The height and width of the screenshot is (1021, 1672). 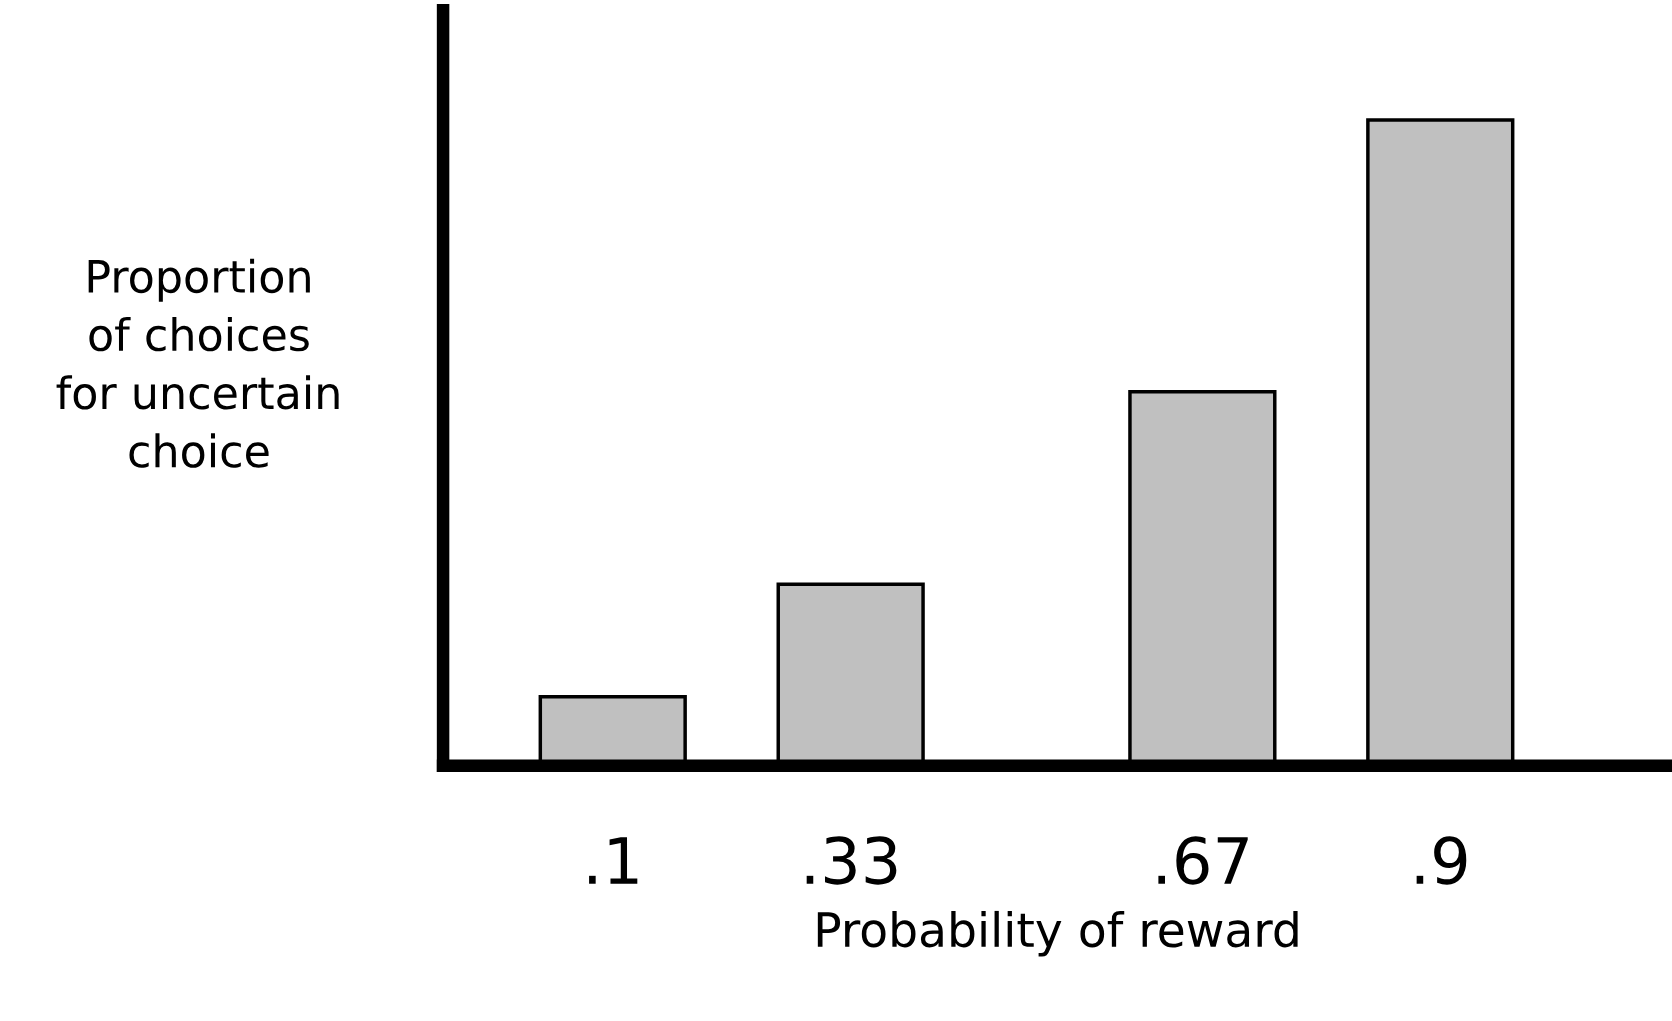 What do you see at coordinates (1057, 933) in the screenshot?
I see `x-axis-title: Probability of reward` at bounding box center [1057, 933].